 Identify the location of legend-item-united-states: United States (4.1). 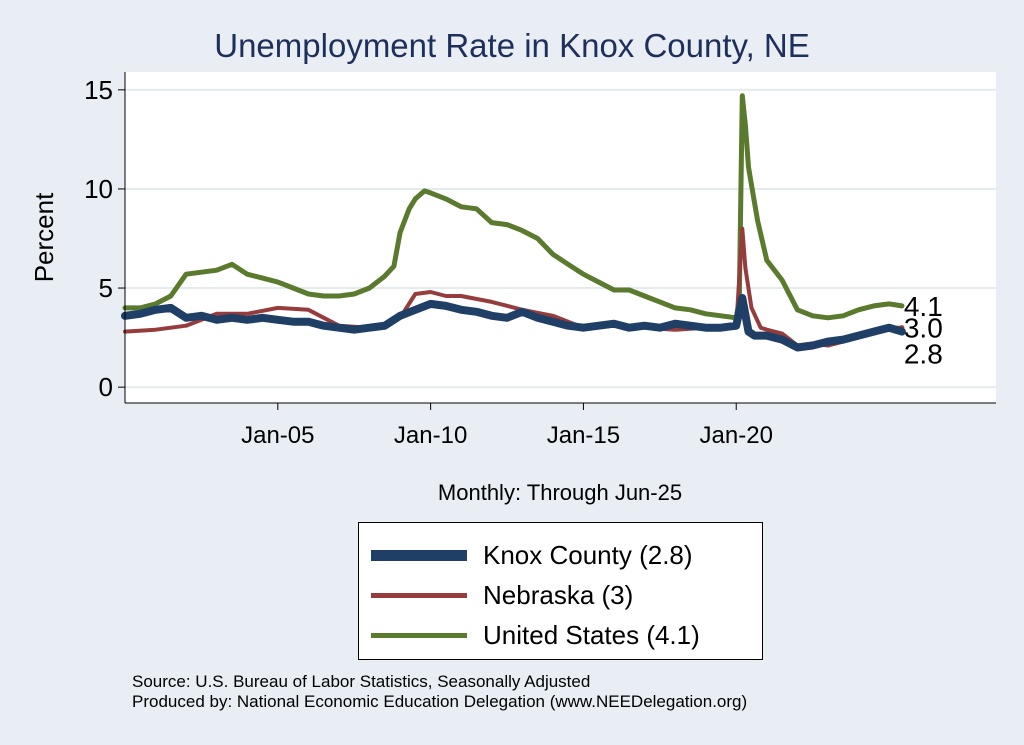
(535, 635).